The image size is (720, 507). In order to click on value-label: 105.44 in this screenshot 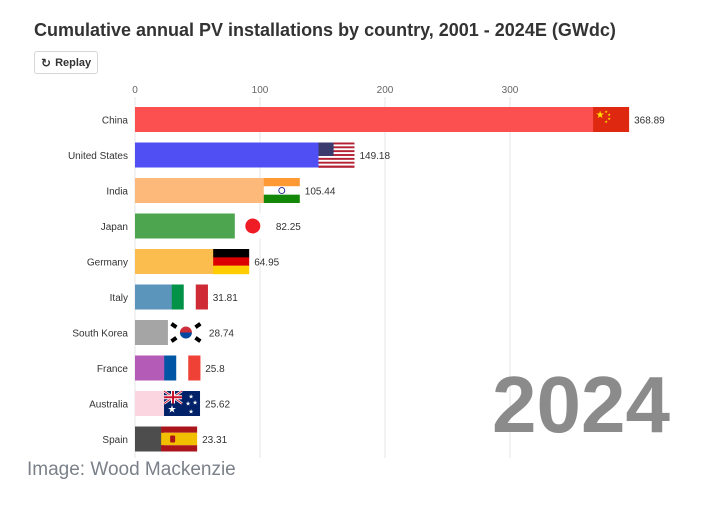, I will do `click(320, 192)`.